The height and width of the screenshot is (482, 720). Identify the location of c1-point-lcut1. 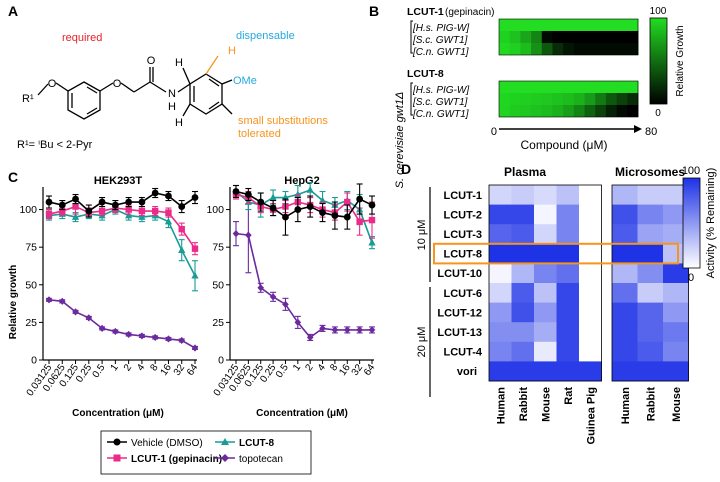
(142, 211).